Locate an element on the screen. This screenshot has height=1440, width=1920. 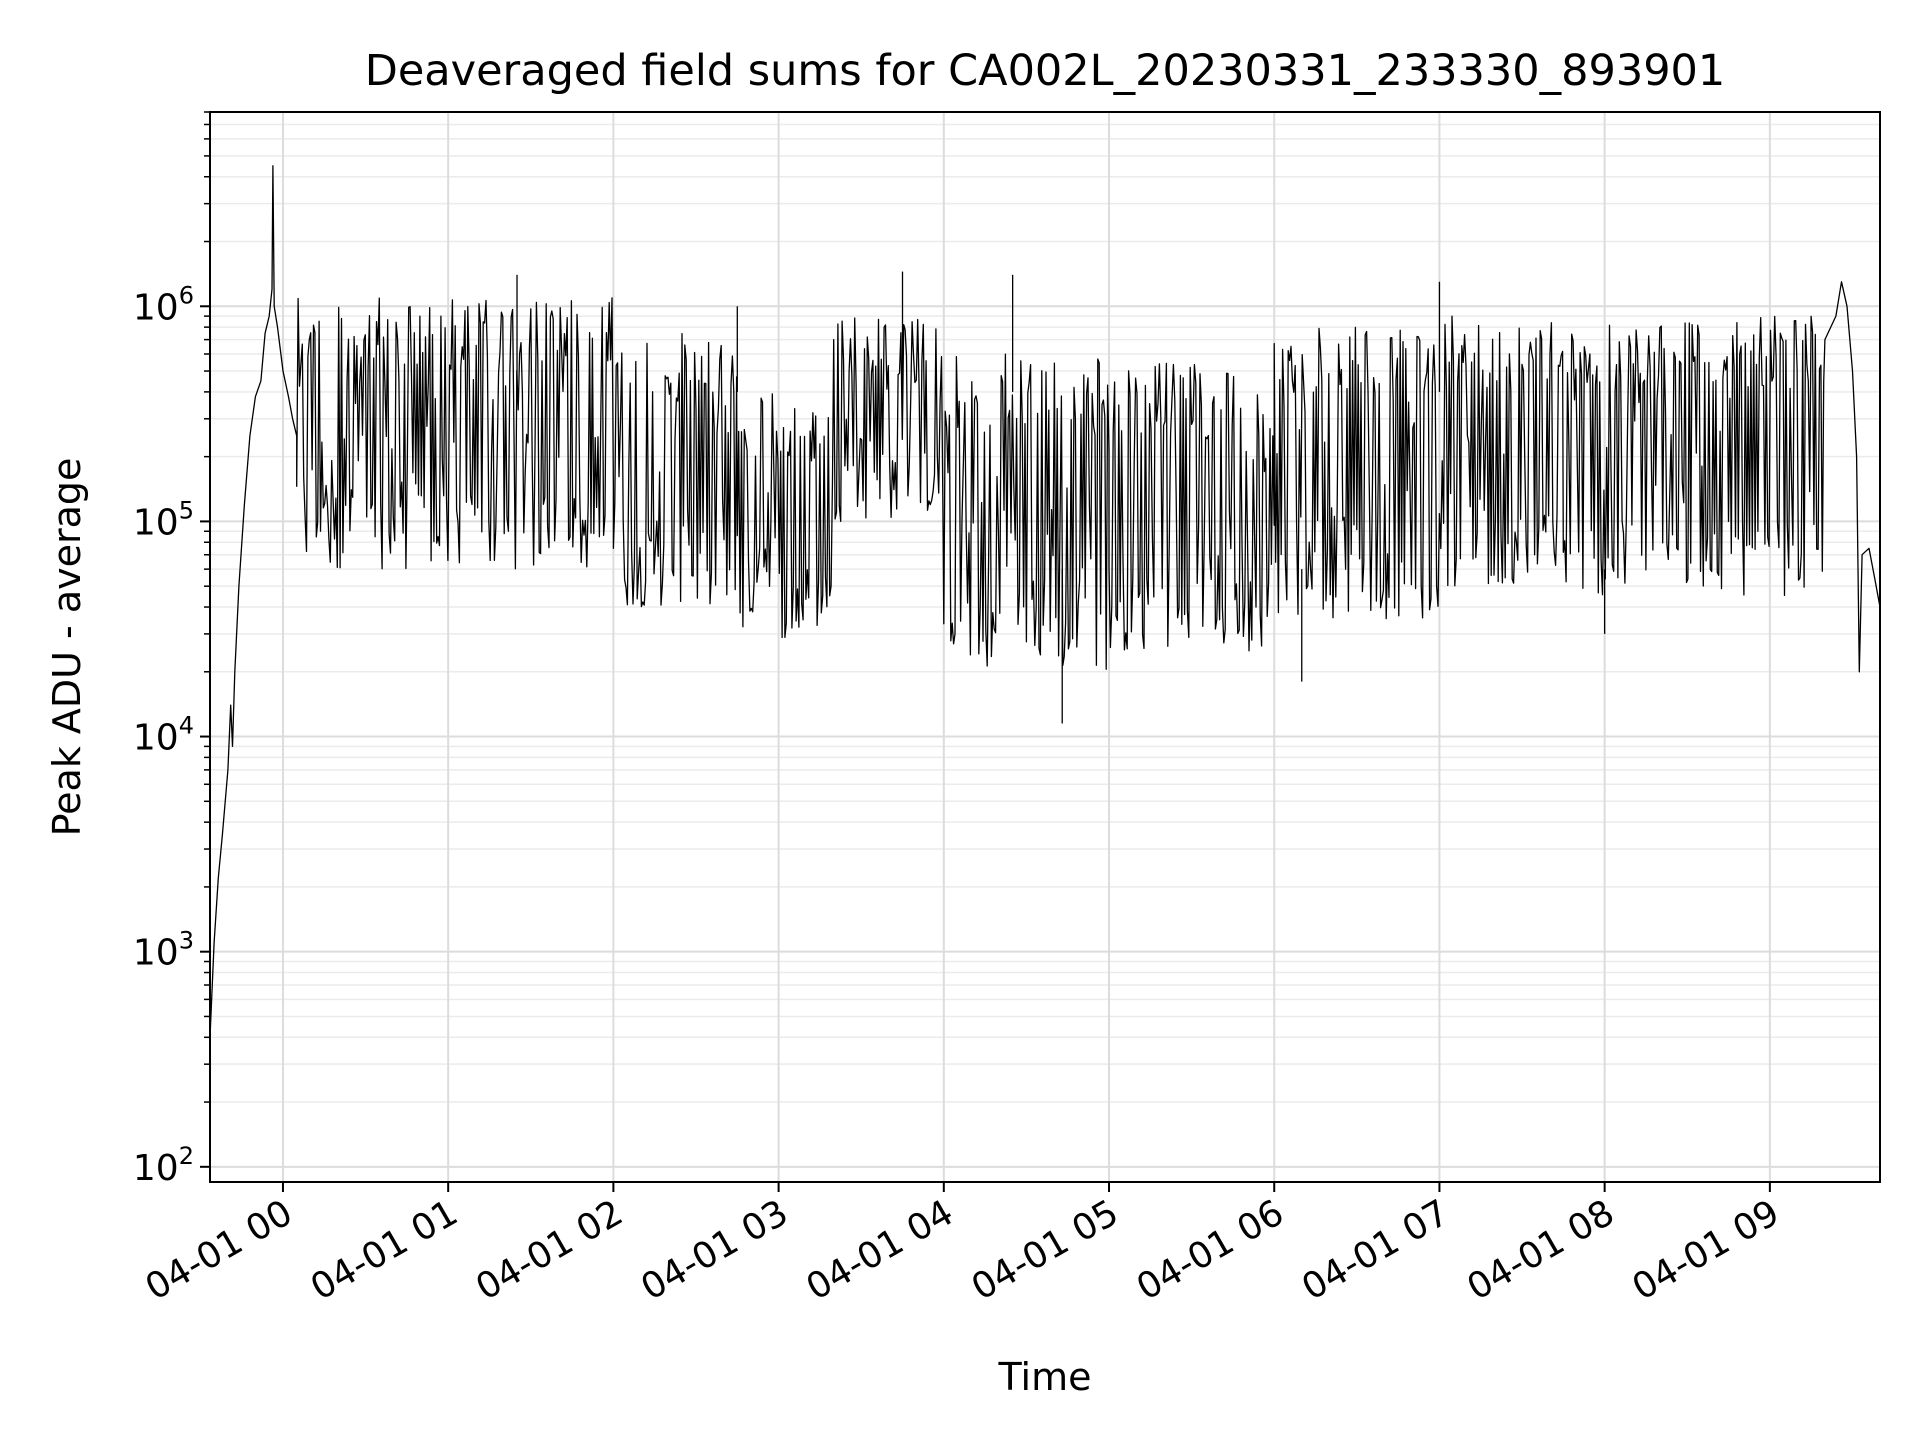
y-tick-label: 10³ is located at coordinates (163, 950).